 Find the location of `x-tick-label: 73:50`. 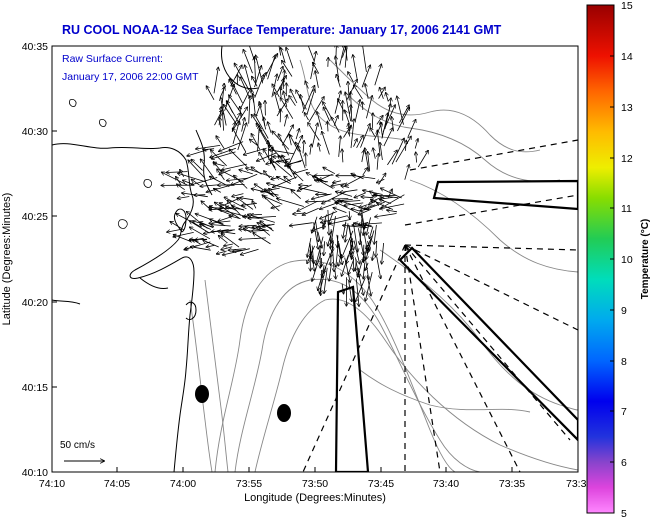

x-tick-label: 73:50 is located at coordinates (315, 484).